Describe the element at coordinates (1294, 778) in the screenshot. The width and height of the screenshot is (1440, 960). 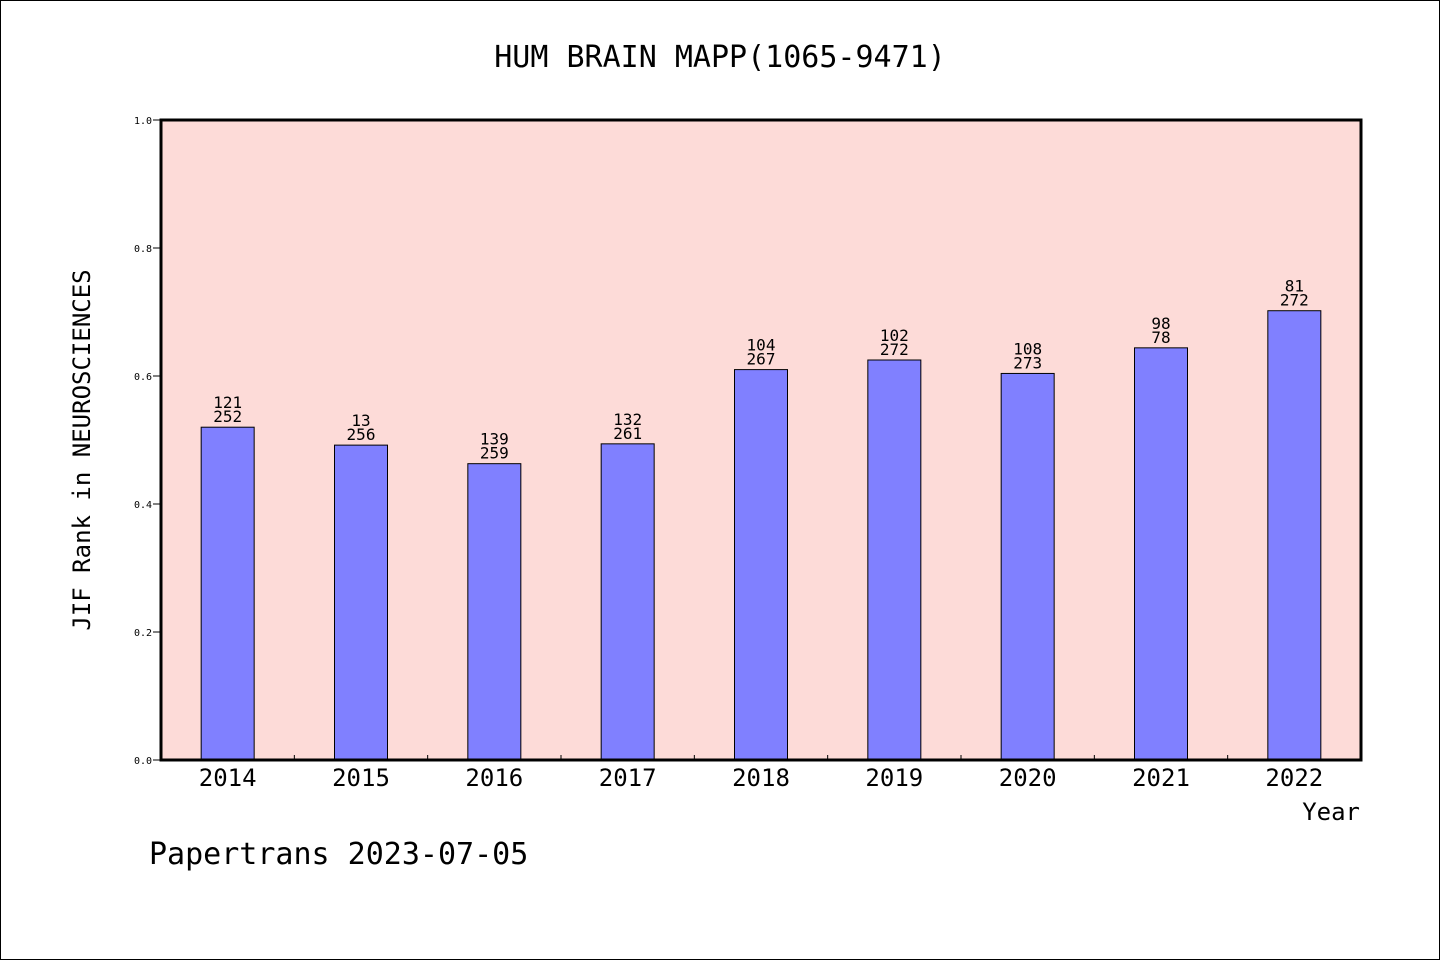
I see `x-tick-label: 2022` at that location.